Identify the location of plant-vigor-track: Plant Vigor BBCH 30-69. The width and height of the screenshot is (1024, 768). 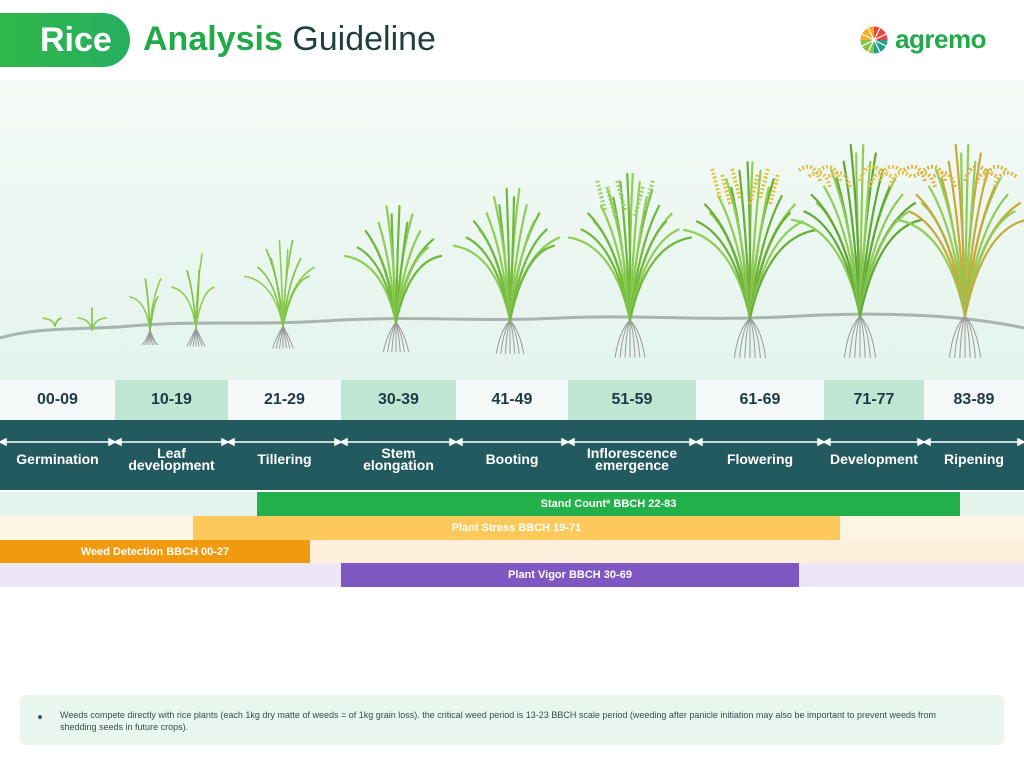
(512, 575).